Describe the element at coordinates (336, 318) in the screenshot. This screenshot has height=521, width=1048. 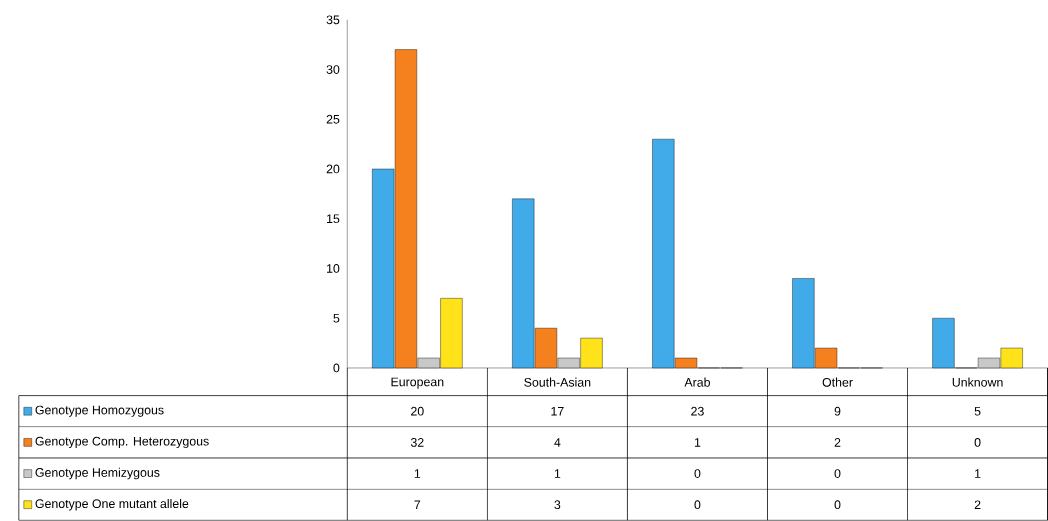
I see `y-tick-label: 5` at that location.